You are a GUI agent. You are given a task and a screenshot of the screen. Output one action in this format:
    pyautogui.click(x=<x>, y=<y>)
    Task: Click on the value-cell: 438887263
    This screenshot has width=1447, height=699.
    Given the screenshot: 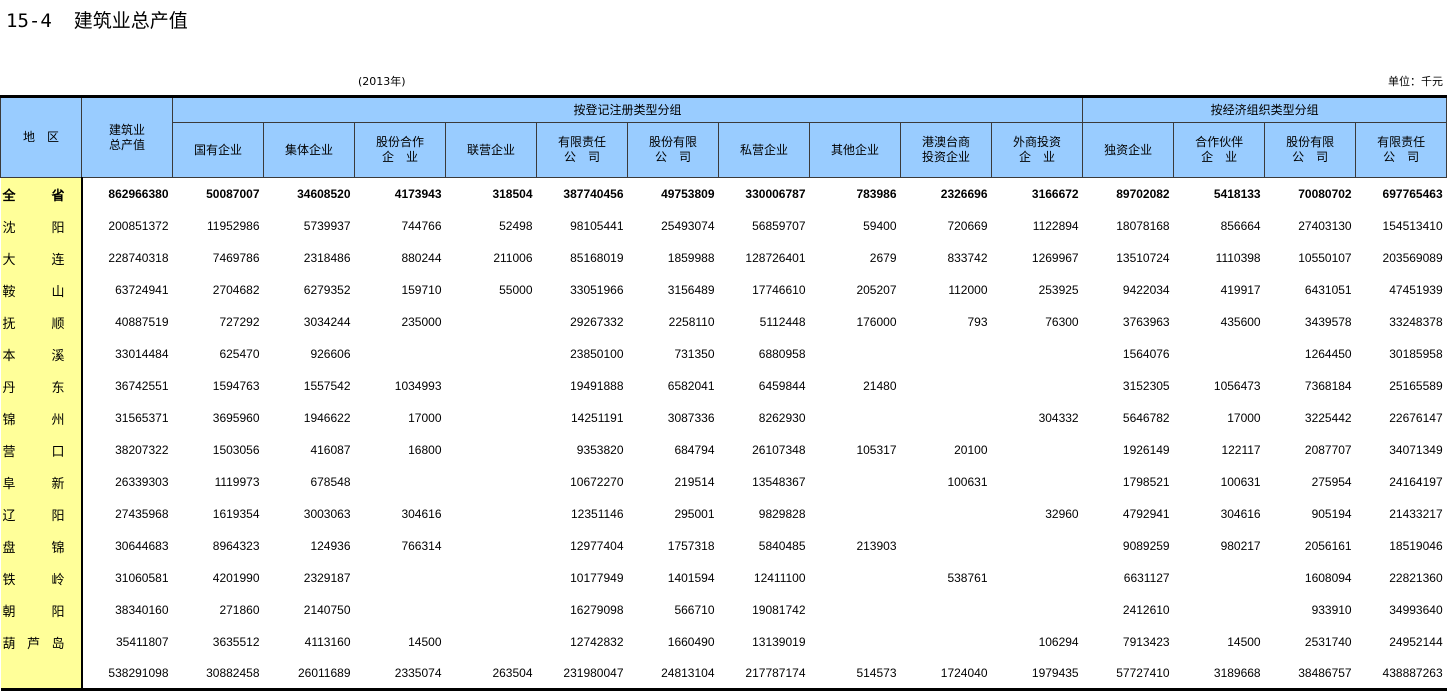 What is the action you would take?
    pyautogui.click(x=1401, y=674)
    